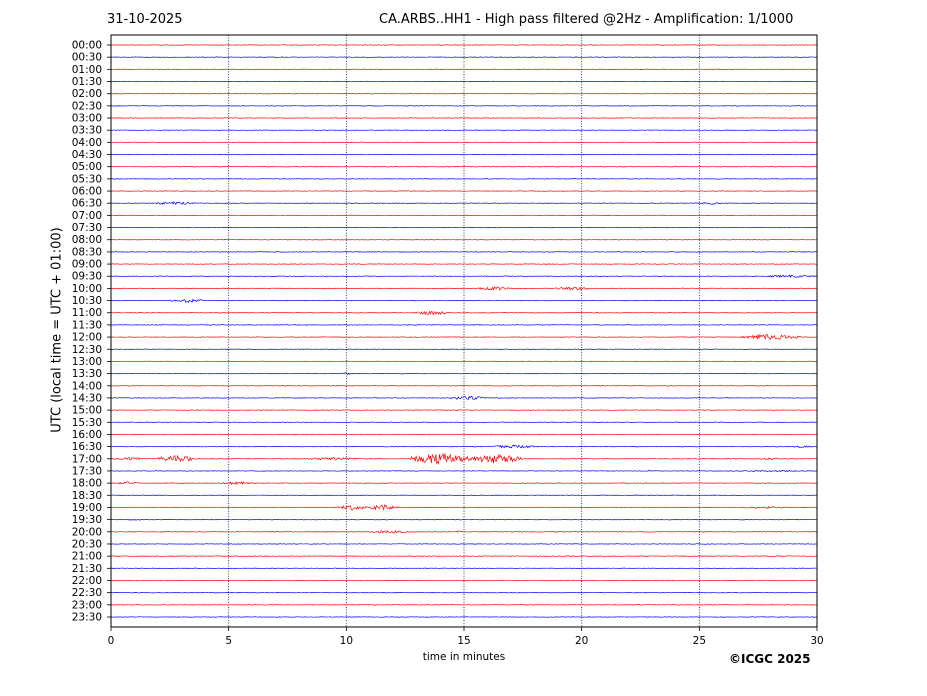 Image resolution: width=927 pixels, height=696 pixels. Describe the element at coordinates (87, 289) in the screenshot. I see `y-tick-label: 10:00` at that location.